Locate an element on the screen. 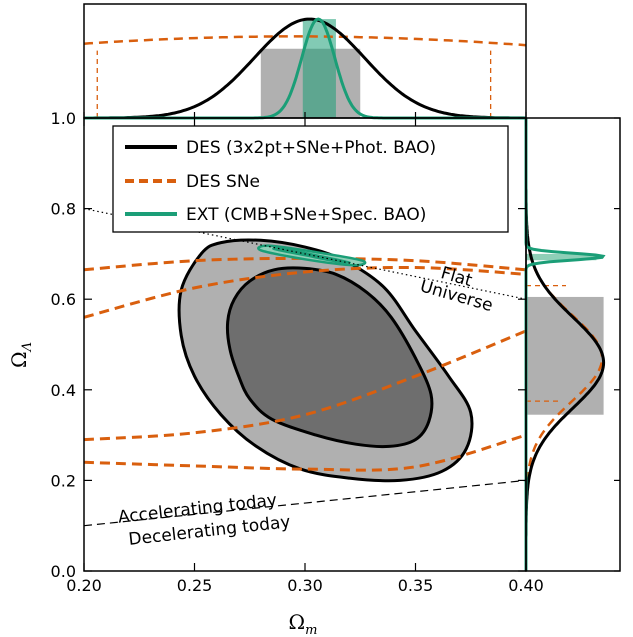 This screenshot has height=637, width=633. x-tick-label: 0.20 is located at coordinates (84, 585).